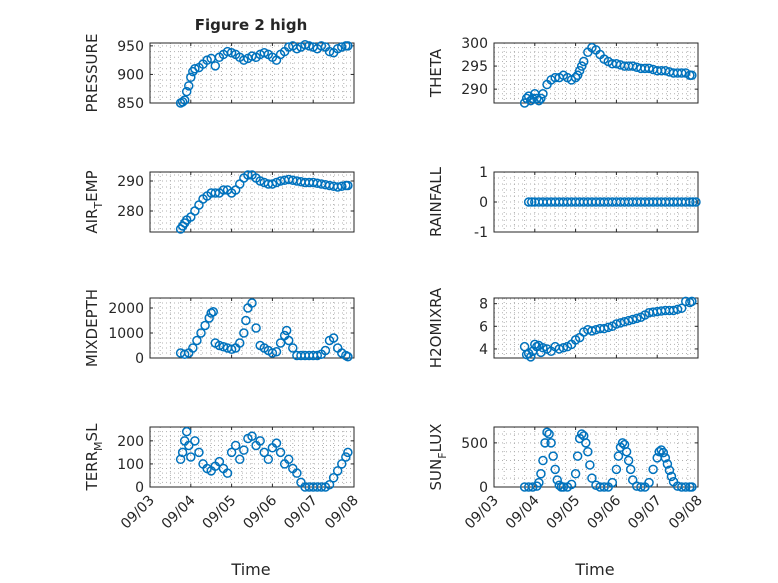 This screenshot has width=778, height=583. Describe the element at coordinates (481, 233) in the screenshot. I see `y-tick-label: -1` at that location.